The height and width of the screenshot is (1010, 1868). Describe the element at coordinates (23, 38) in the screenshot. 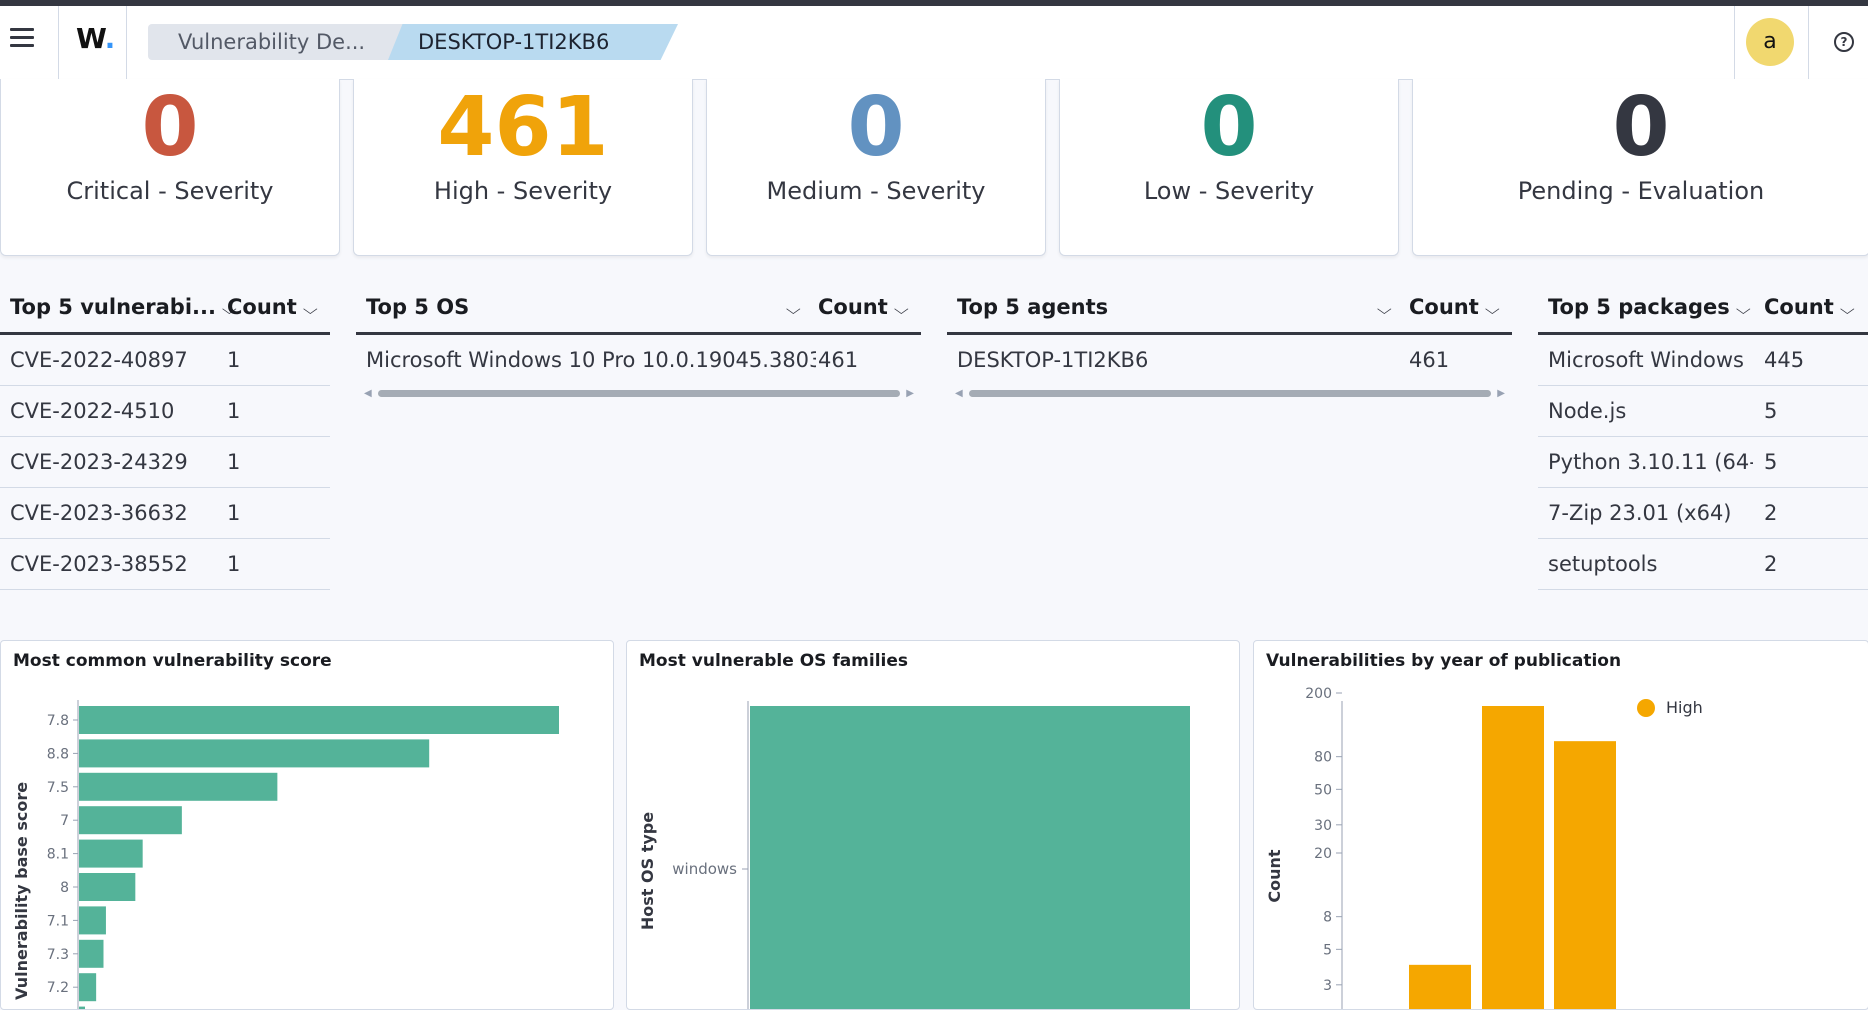

I see `menu-icon` at that location.